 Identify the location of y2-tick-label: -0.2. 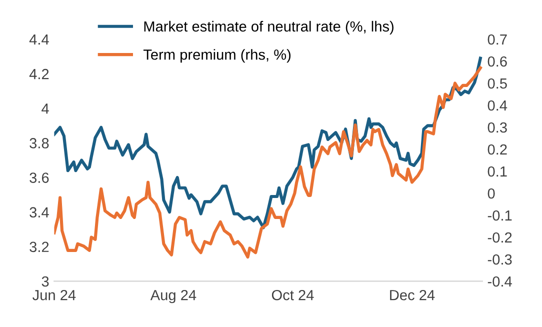
(500, 237).